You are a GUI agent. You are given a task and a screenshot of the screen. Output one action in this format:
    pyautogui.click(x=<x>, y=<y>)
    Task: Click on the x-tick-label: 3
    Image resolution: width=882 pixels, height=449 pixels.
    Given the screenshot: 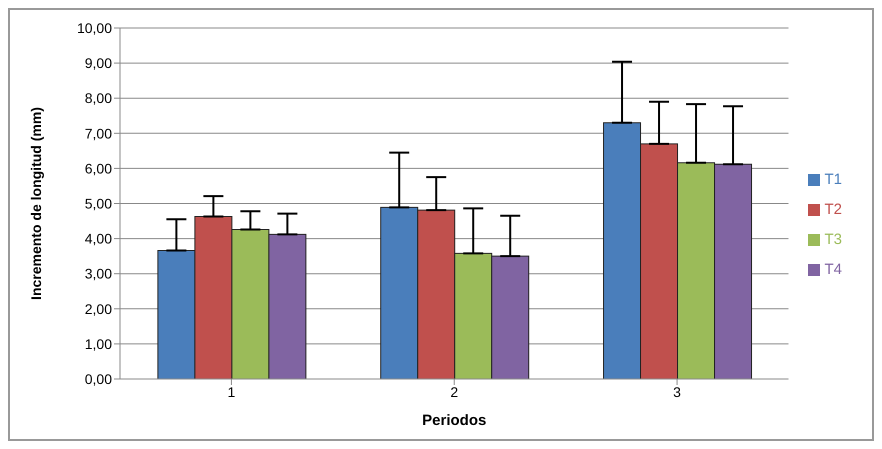 What is the action you would take?
    pyautogui.click(x=677, y=392)
    